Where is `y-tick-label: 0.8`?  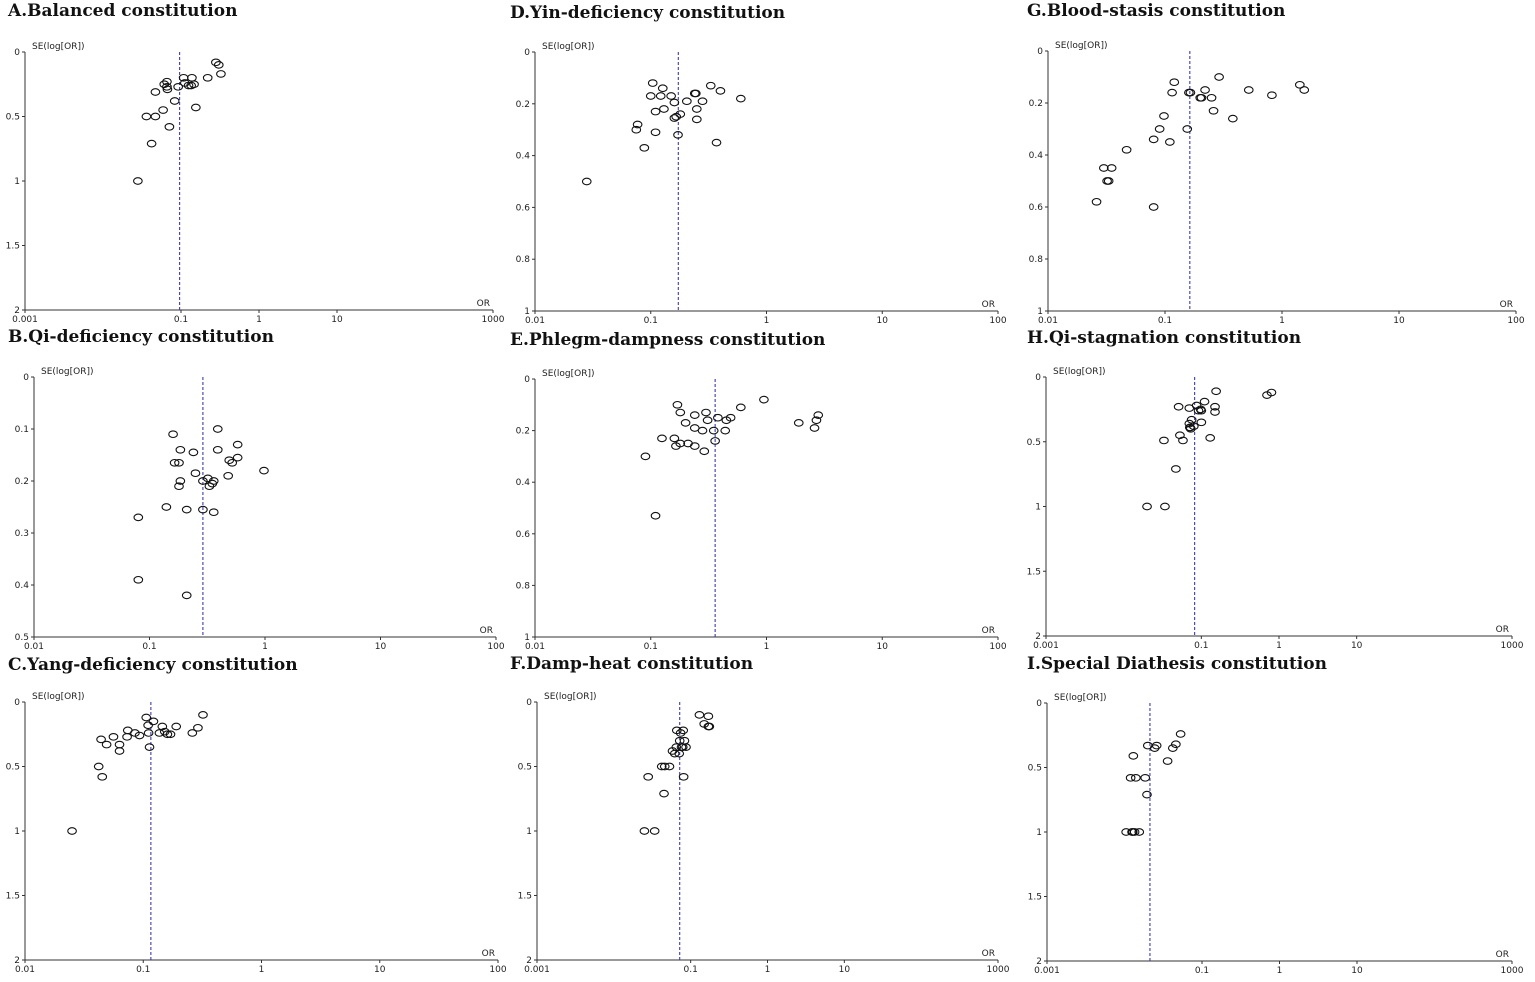
y-tick-label: 0.8 is located at coordinates (1036, 260).